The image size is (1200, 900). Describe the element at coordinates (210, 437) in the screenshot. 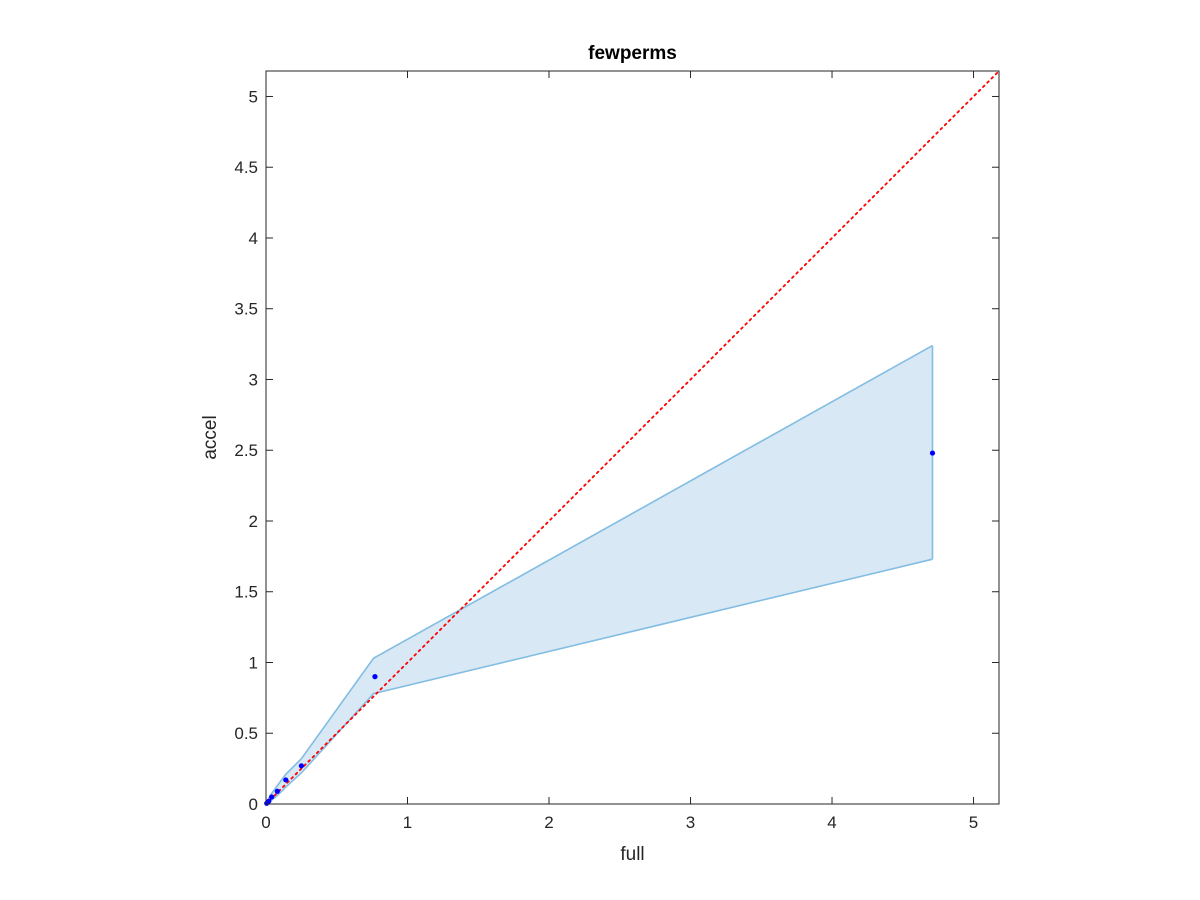

I see `y-axis-label: accel` at that location.